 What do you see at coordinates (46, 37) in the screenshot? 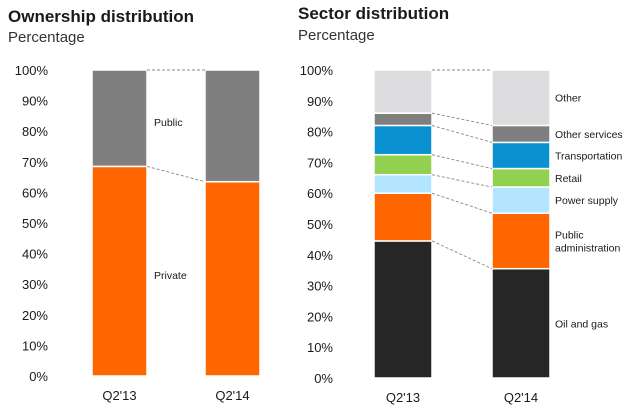
I see `ownership-subtitle: Percentage` at bounding box center [46, 37].